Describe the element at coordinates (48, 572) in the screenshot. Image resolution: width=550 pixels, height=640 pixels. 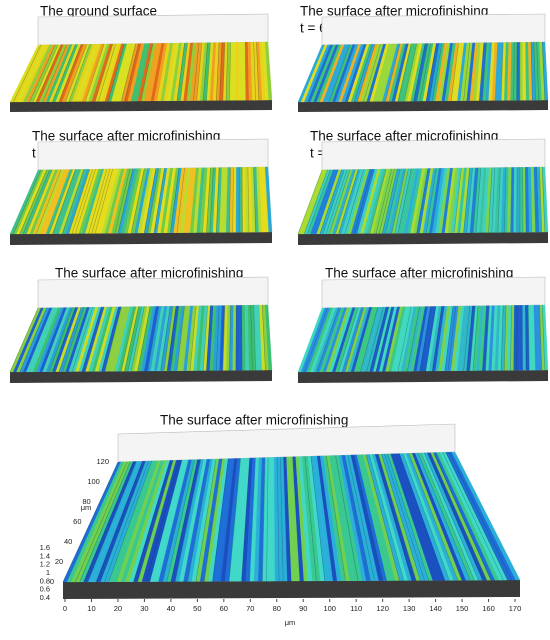
I see `z-tick-label: 1` at that location.